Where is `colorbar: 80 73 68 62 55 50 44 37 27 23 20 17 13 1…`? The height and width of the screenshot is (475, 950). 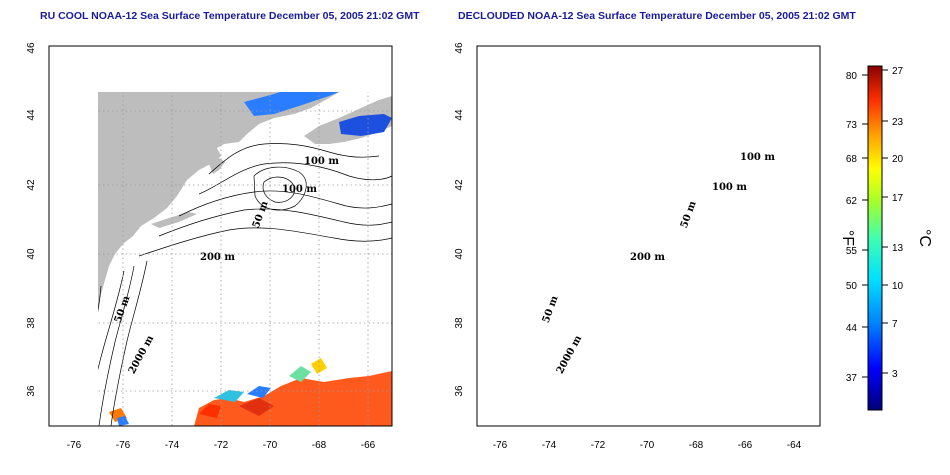
colorbar: 80 73 68 62 55 50 44 37 27 23 20 17 13 1… is located at coordinates (886, 238).